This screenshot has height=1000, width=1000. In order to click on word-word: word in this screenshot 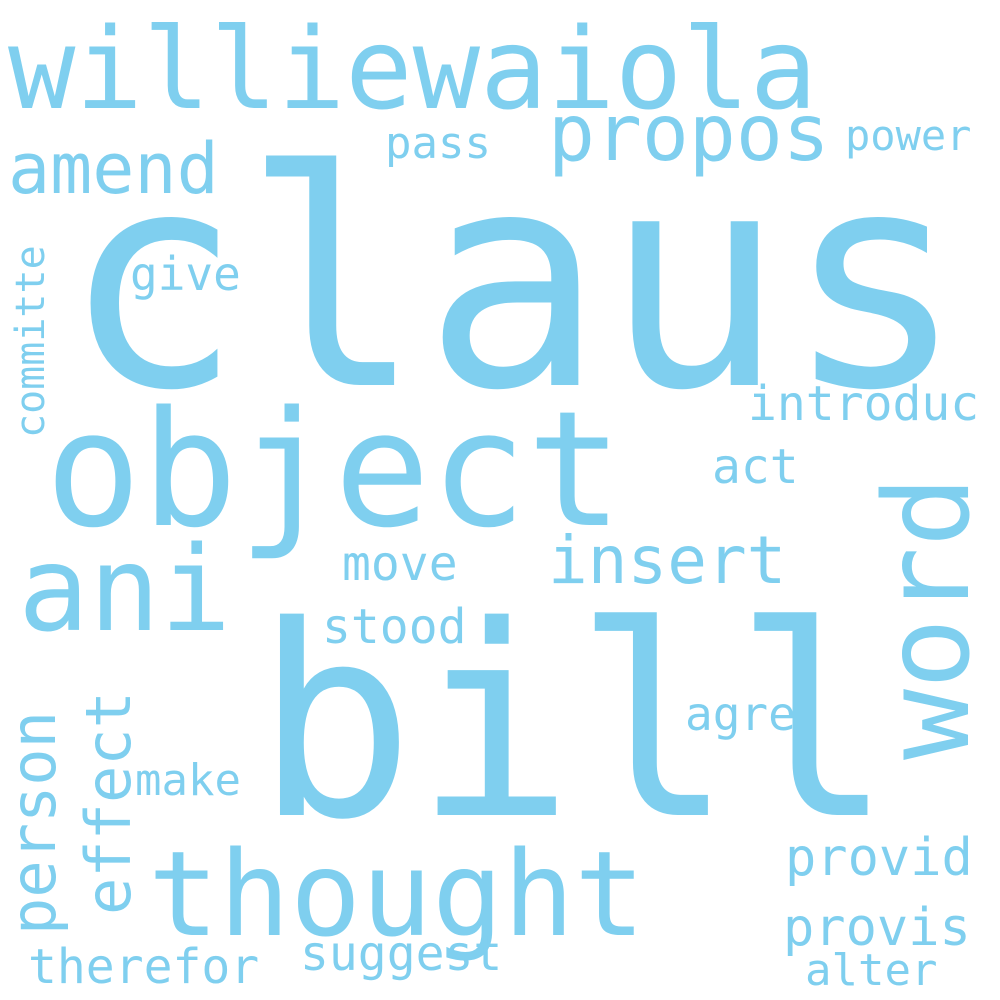, I will do `click(927, 618)`.